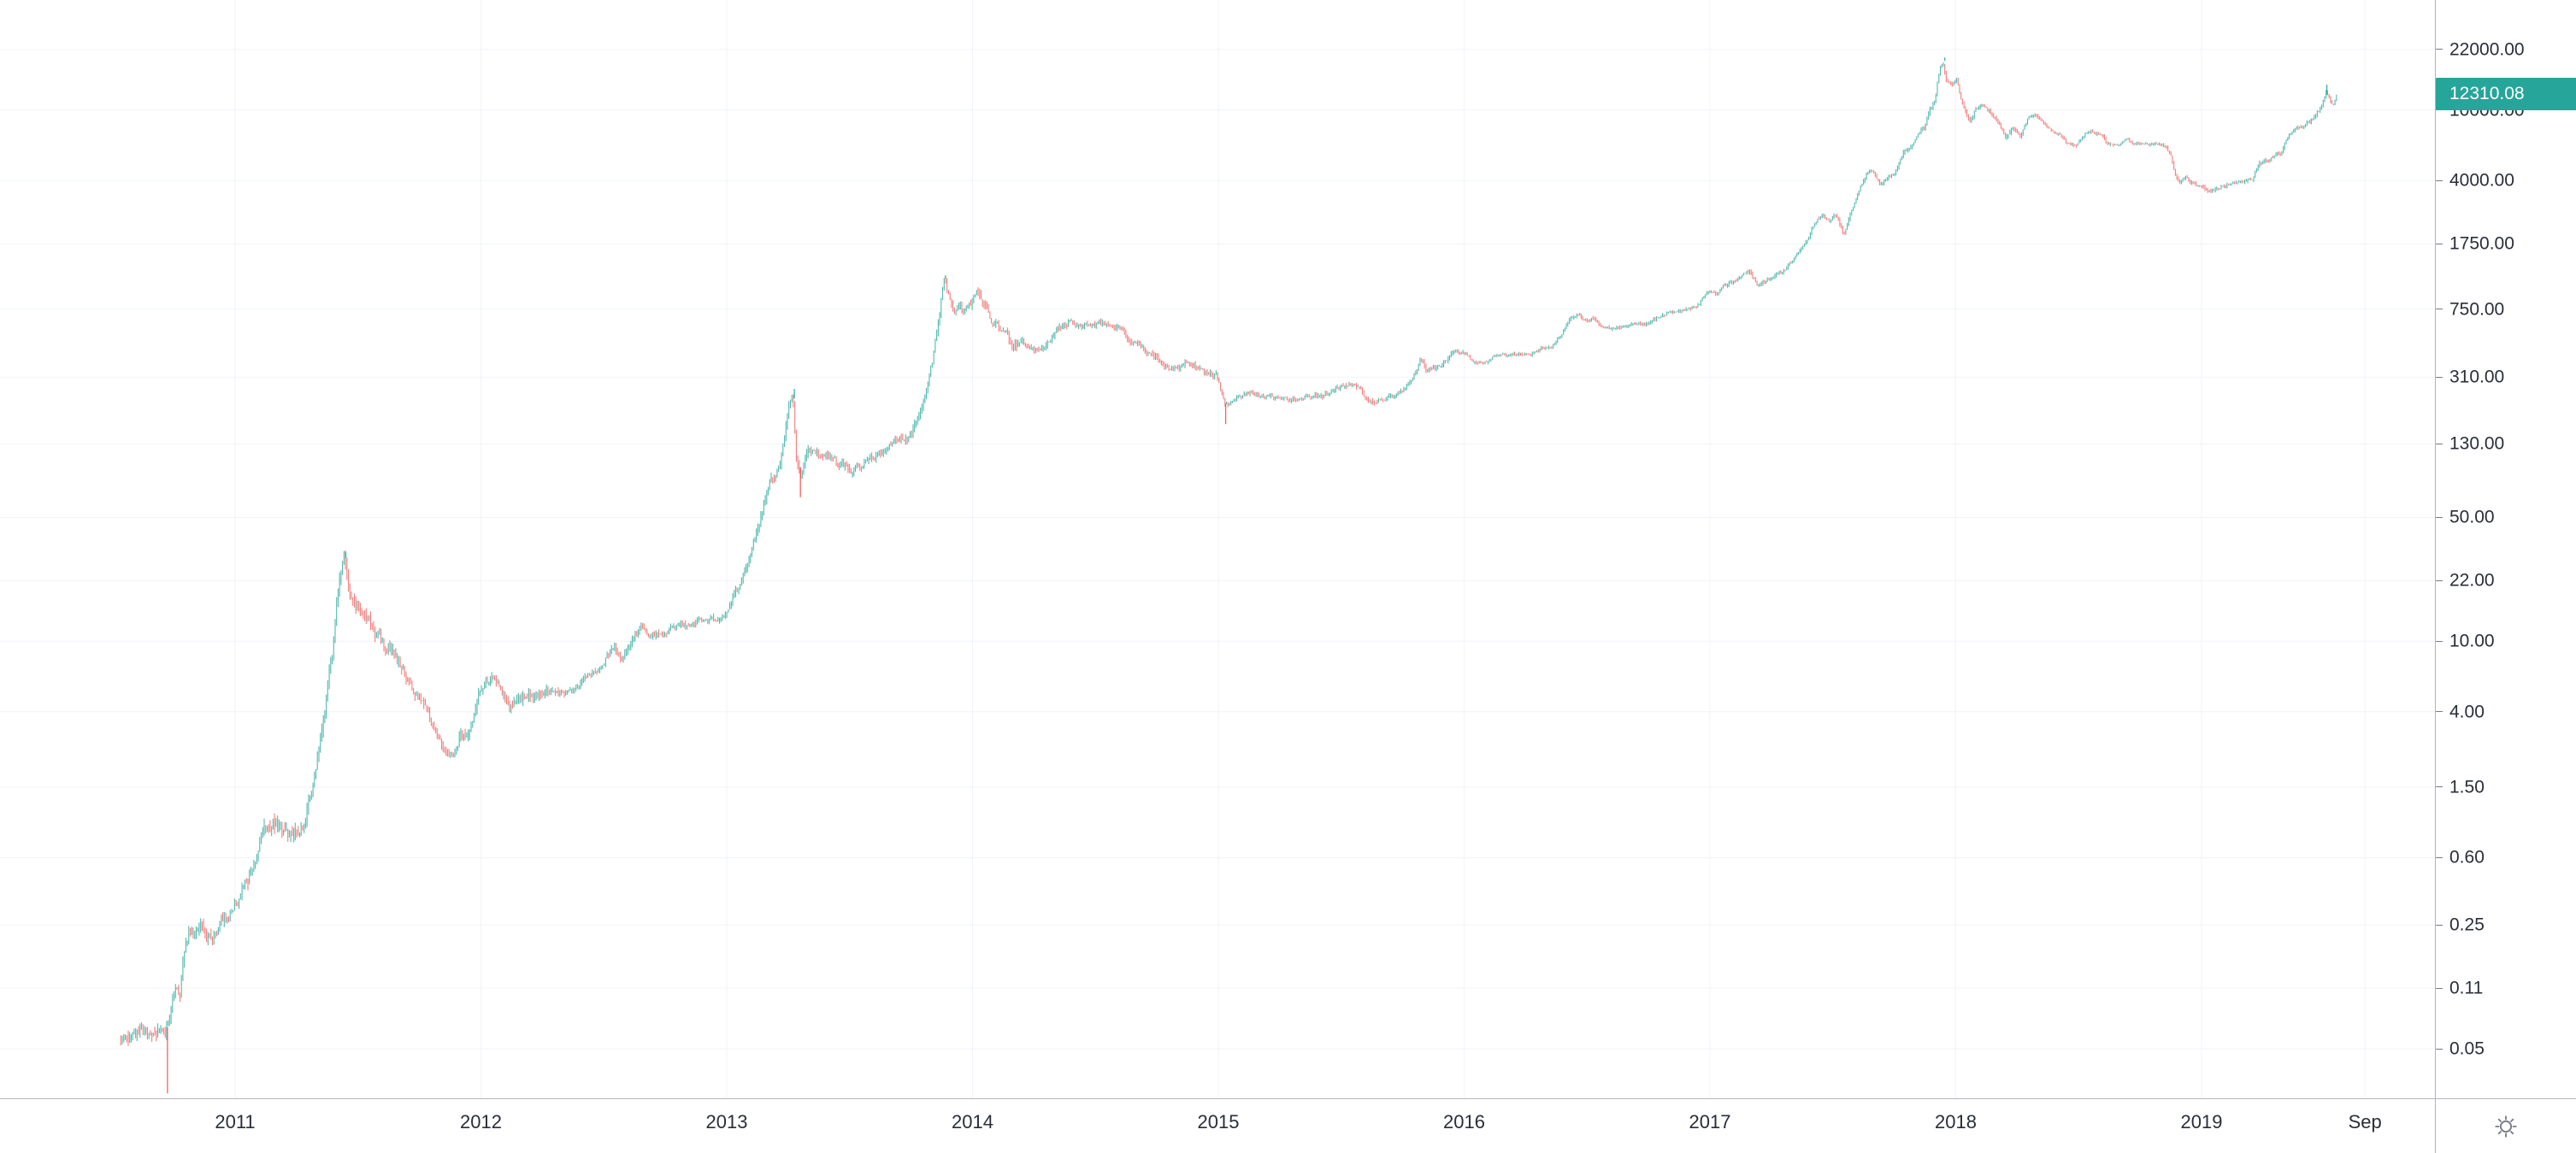 This screenshot has height=1153, width=2576. I want to click on time-tick-label: 2017, so click(1710, 1121).